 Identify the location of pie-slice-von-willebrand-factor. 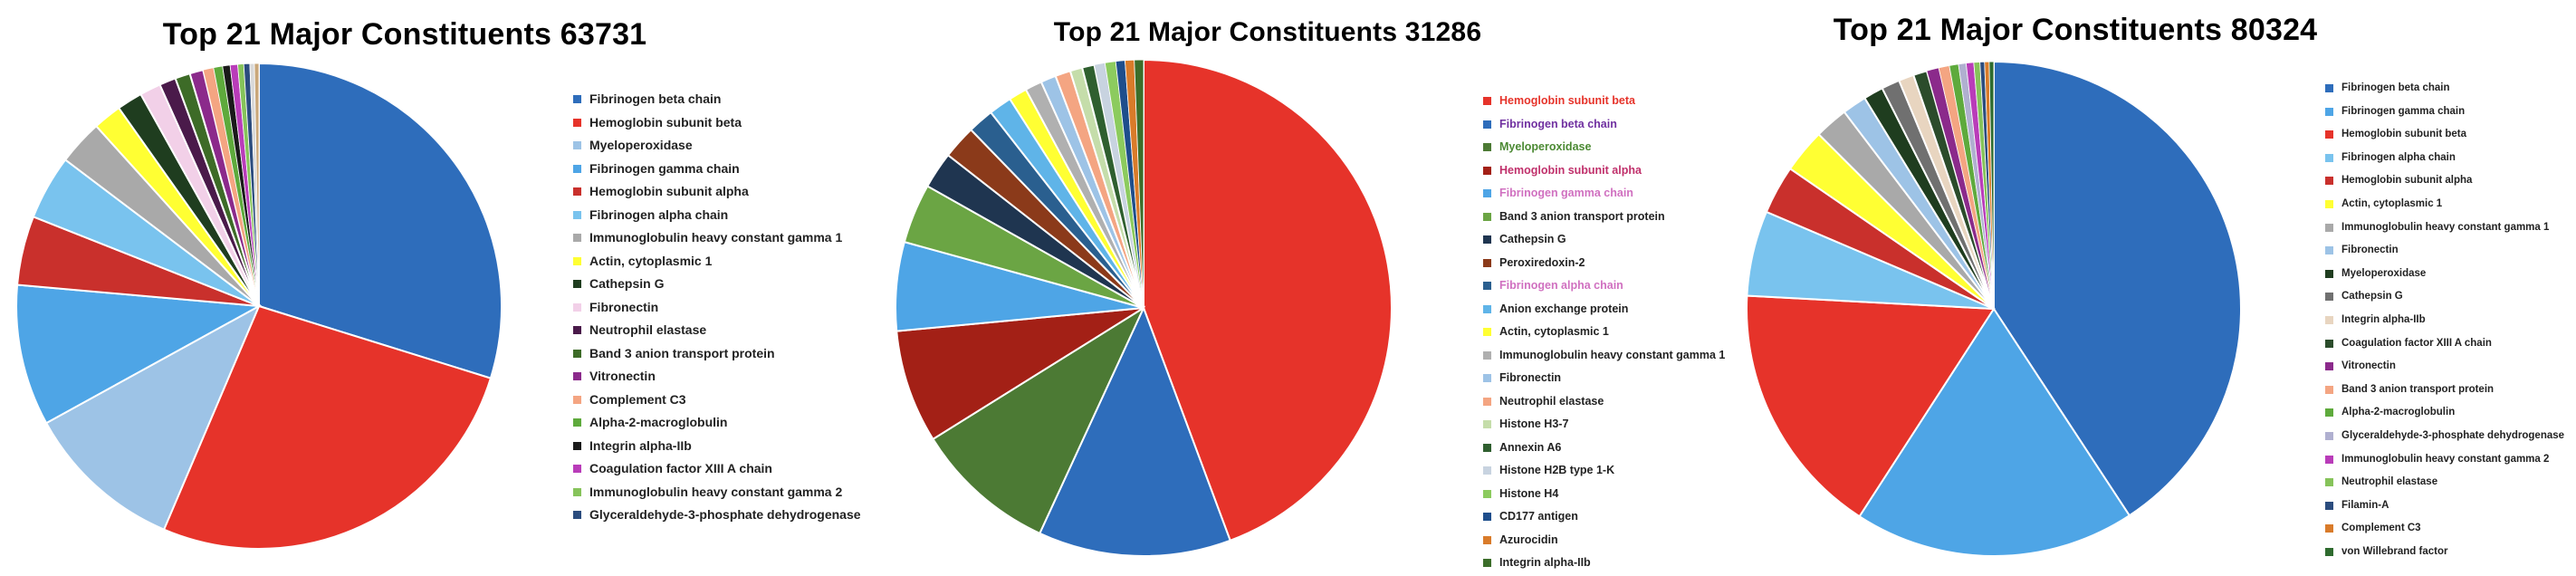
(1991, 186).